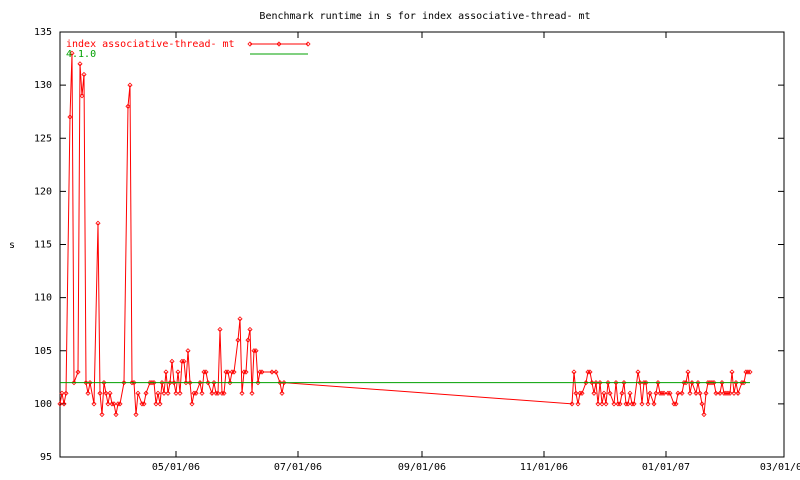  I want to click on legend-marker, so click(279, 44).